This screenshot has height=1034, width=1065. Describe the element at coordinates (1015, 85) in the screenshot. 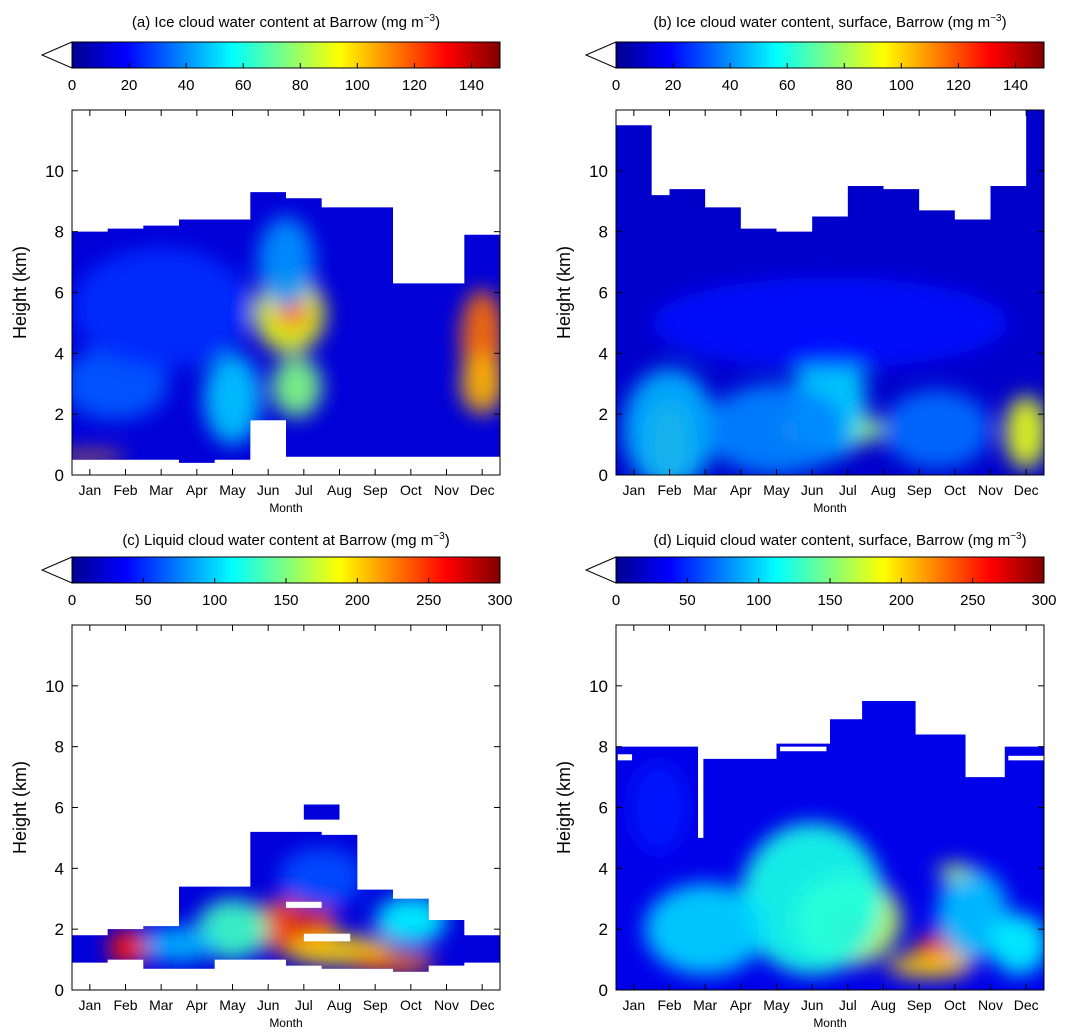

I see `colorbar-tick-label: 140` at that location.